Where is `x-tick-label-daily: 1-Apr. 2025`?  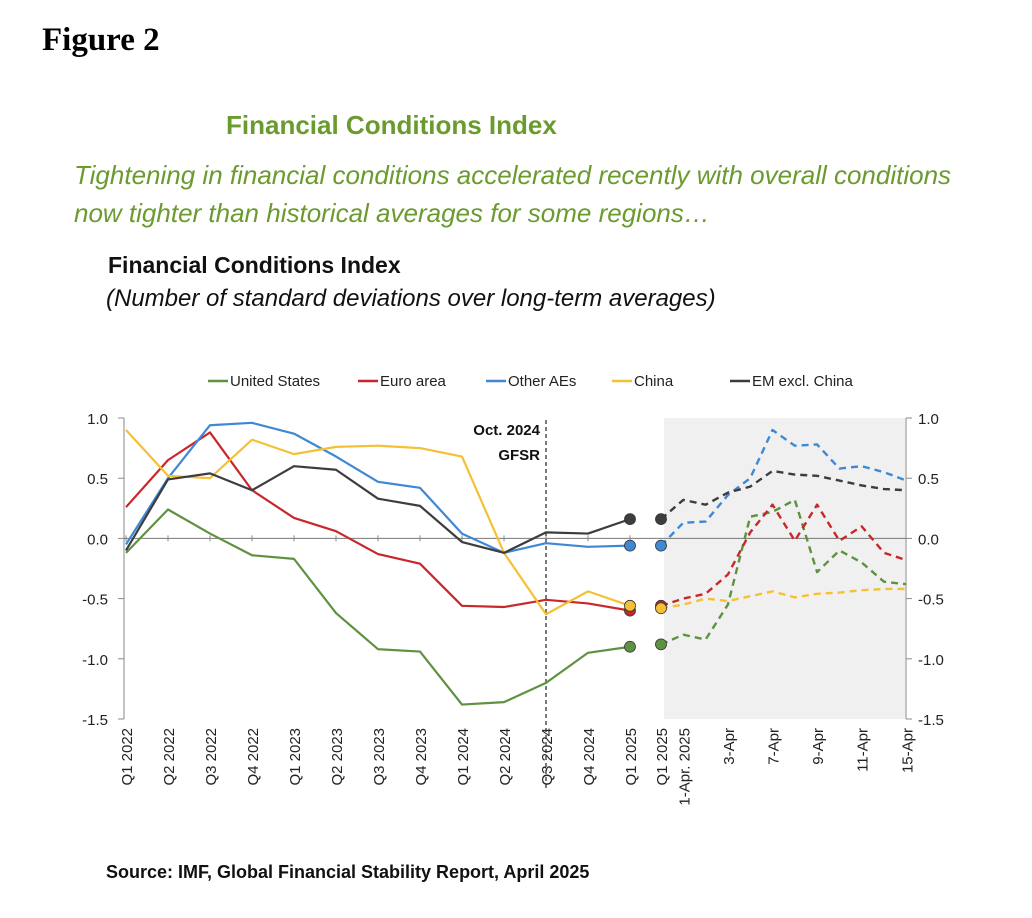
x-tick-label-daily: 1-Apr. 2025 is located at coordinates (684, 767).